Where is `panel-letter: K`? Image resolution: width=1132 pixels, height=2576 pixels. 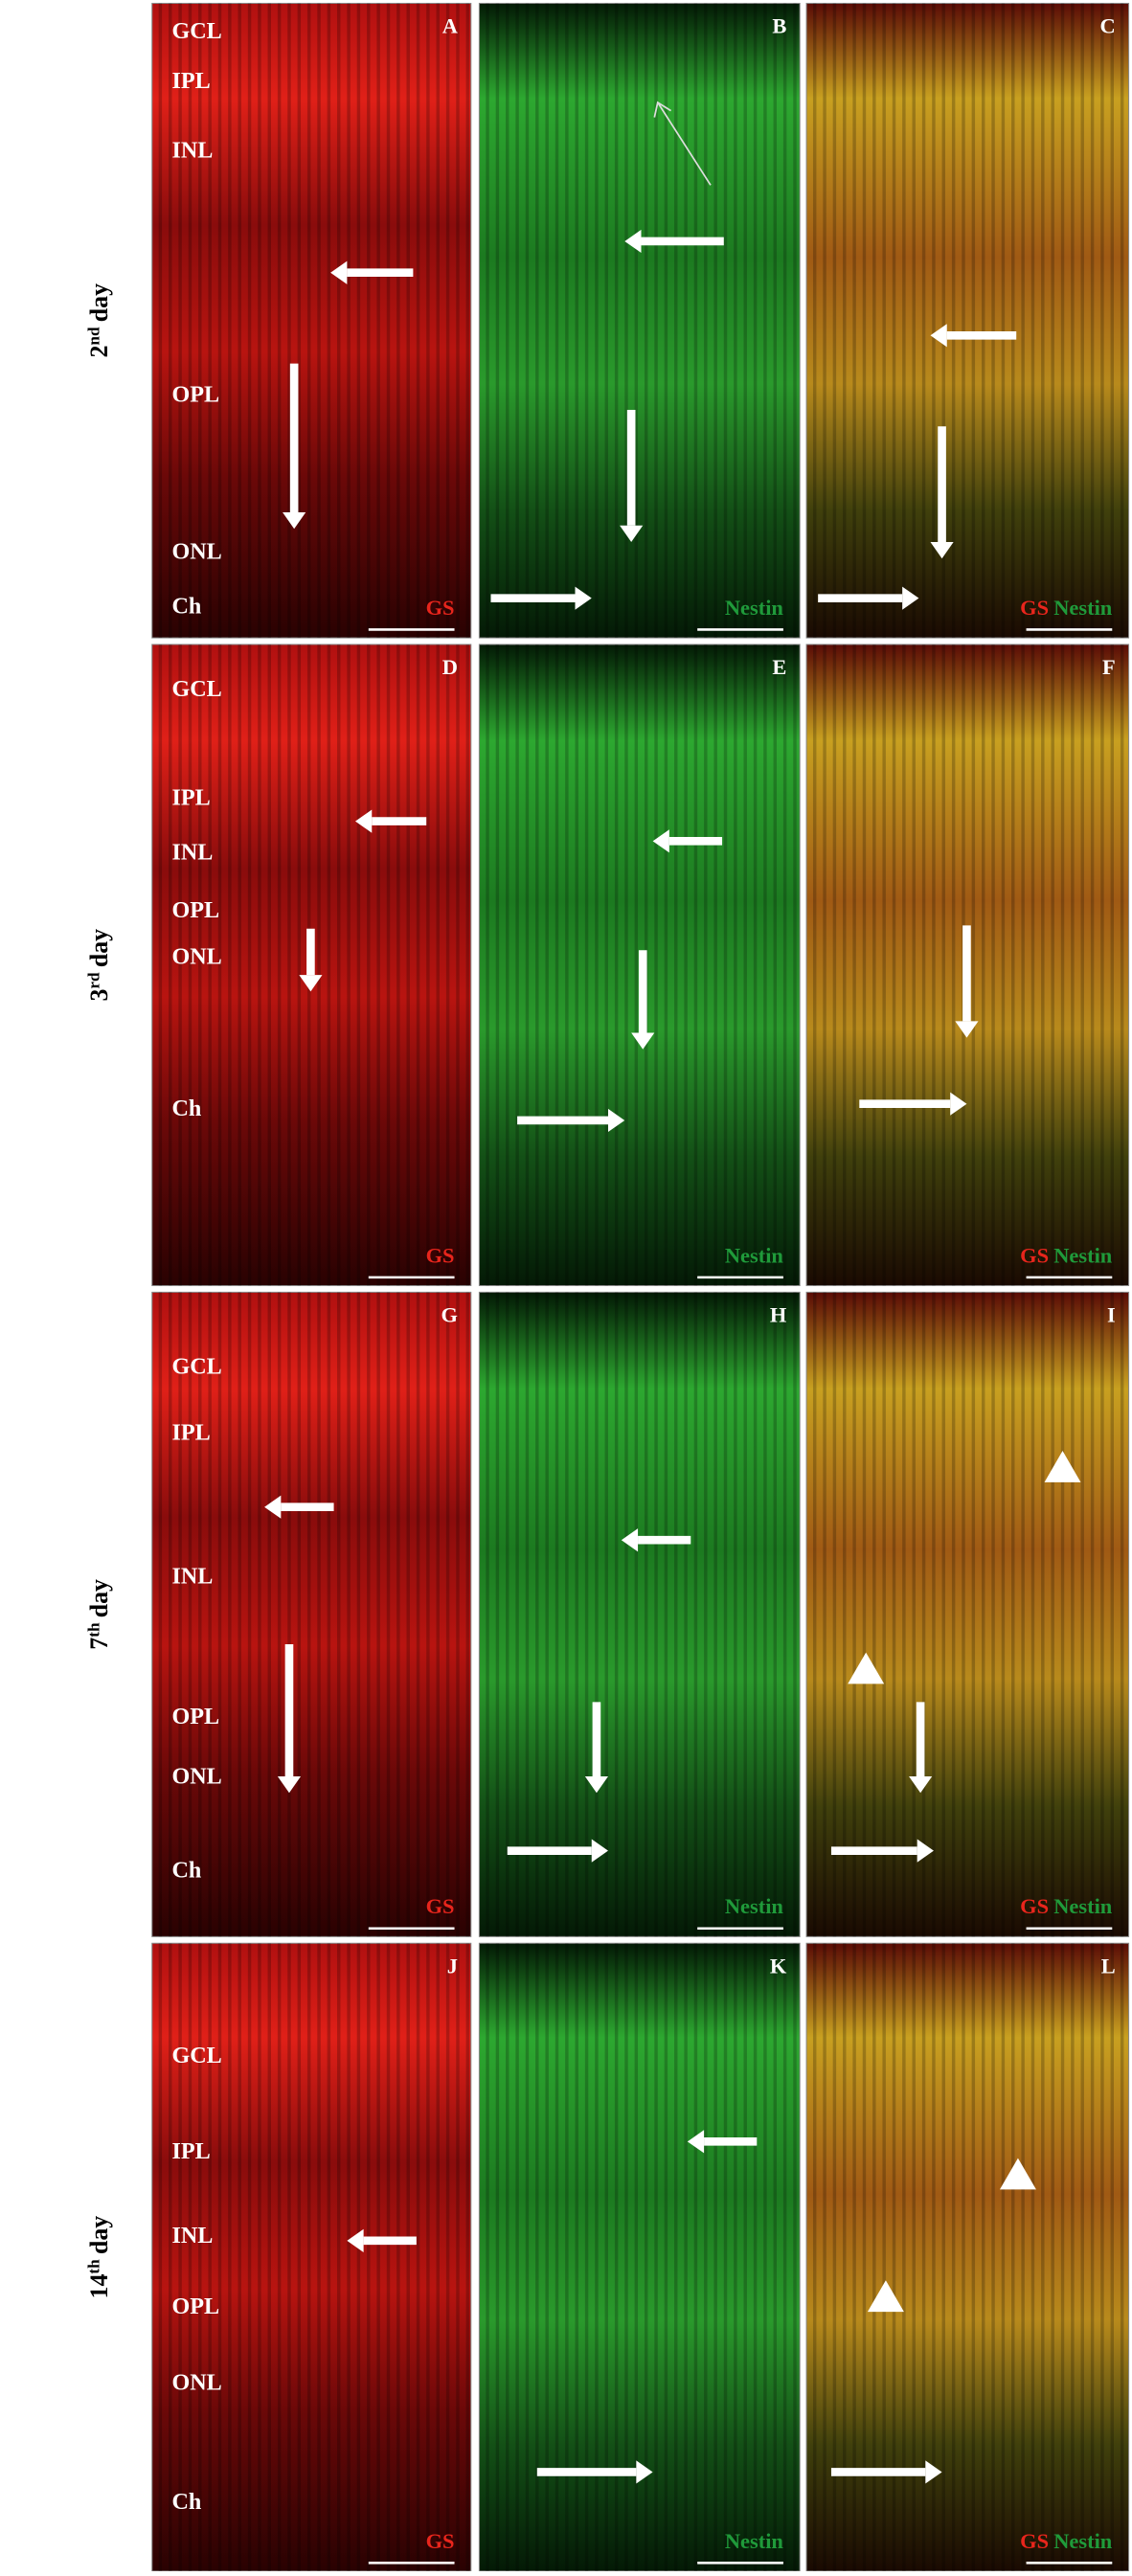 panel-letter: K is located at coordinates (778, 1965).